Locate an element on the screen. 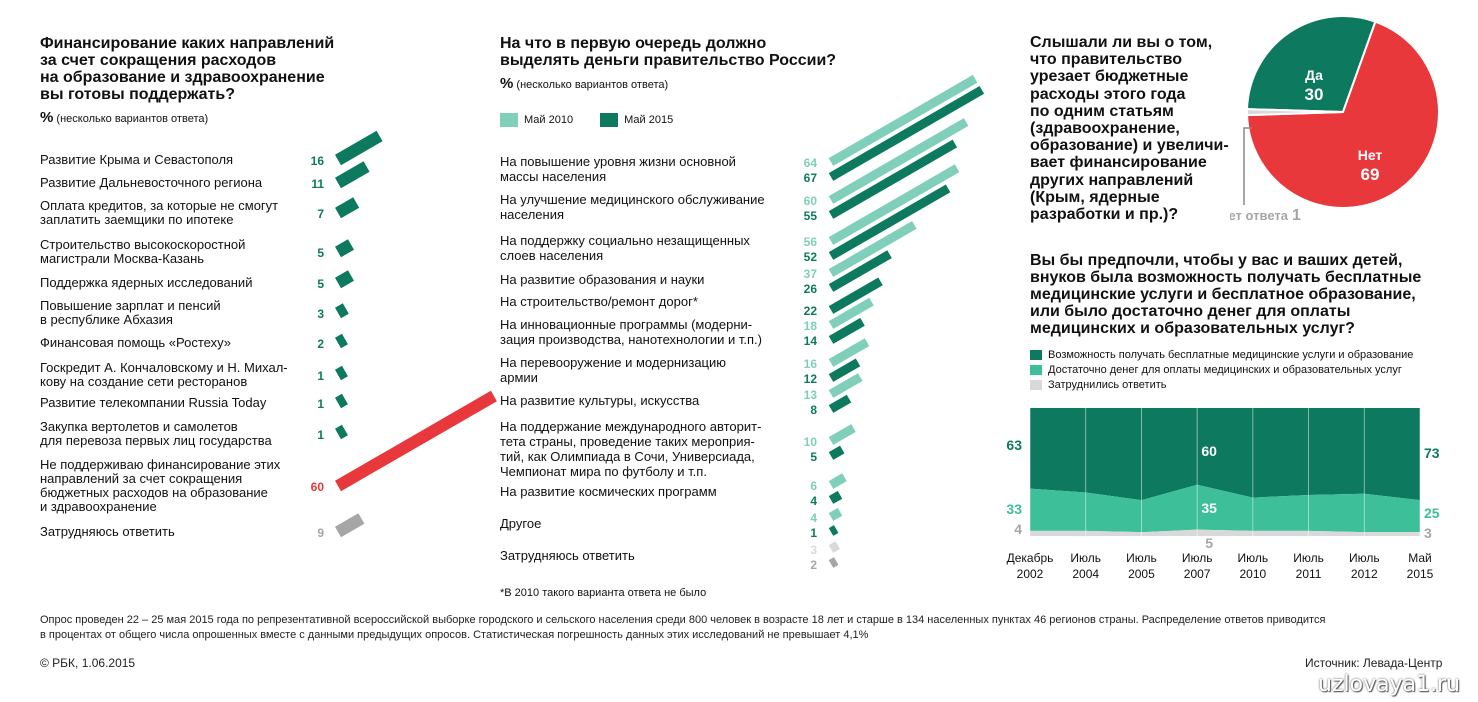 This screenshot has width=1478, height=702. legend-item-2010: Май 2010 is located at coordinates (536, 120).